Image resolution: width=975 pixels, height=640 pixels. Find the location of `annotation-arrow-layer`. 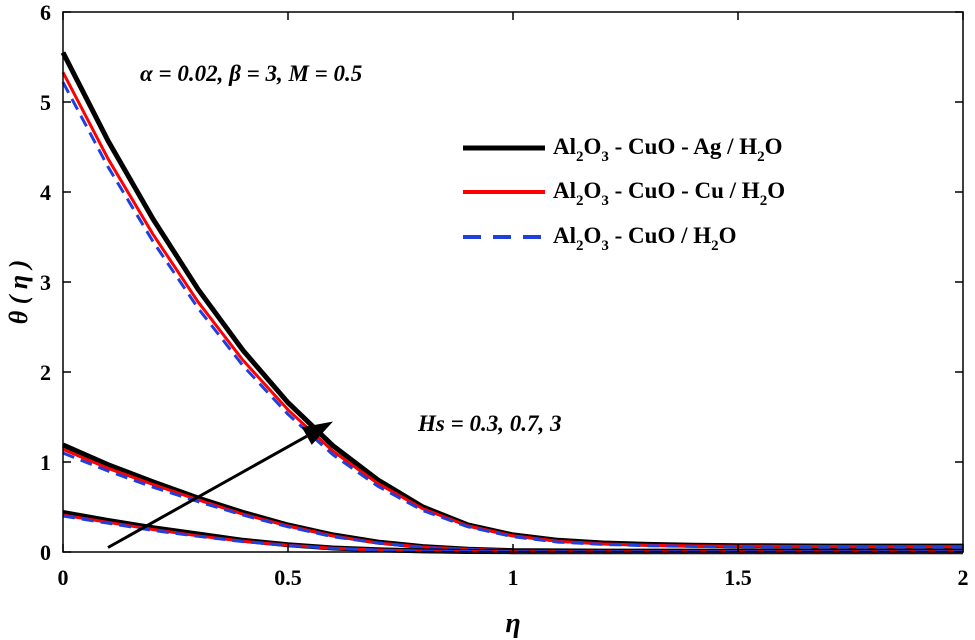

annotation-arrow-layer is located at coordinates (220, 485).